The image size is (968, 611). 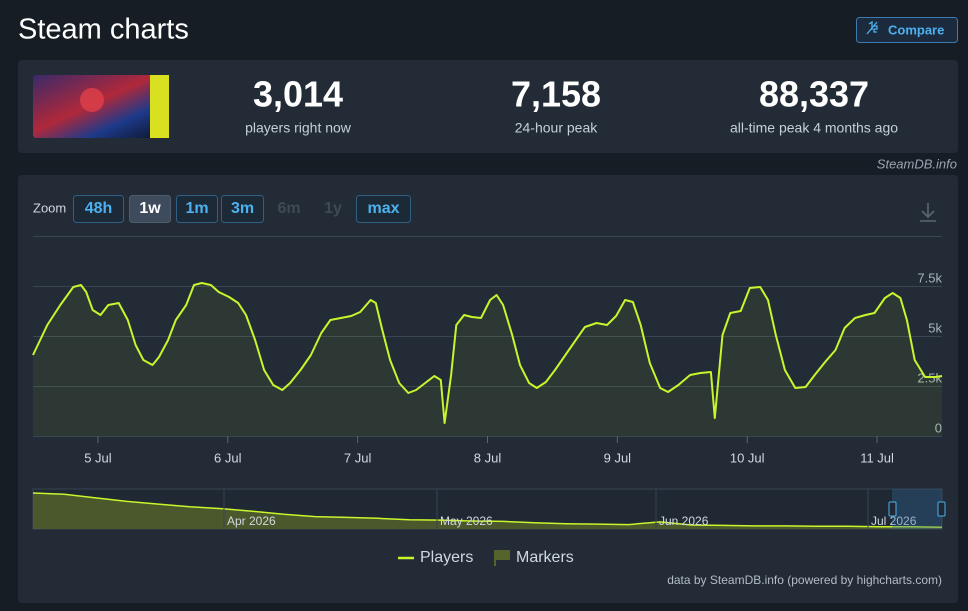 I want to click on stat-label: all-time peak 4 months ago, so click(x=814, y=128).